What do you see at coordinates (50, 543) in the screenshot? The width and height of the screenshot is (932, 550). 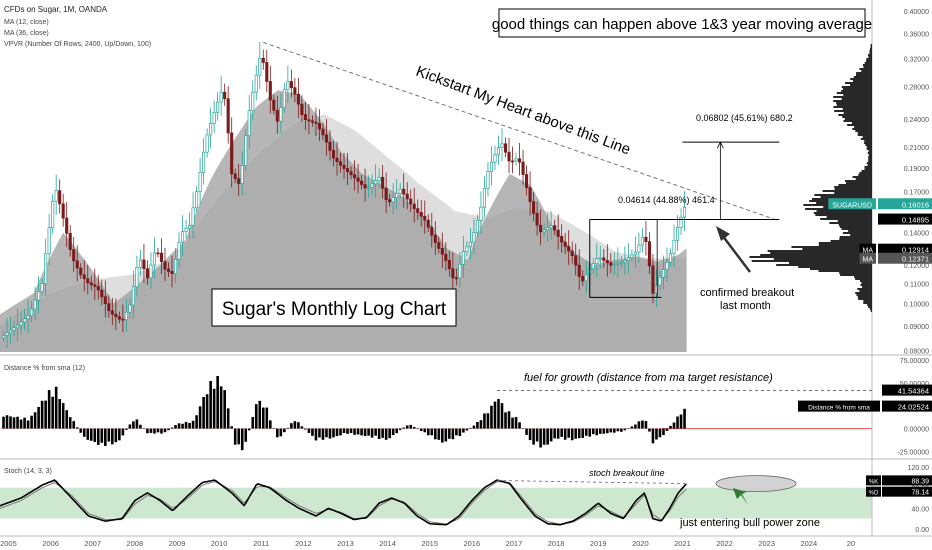 I see `year-tick-label: 2006` at bounding box center [50, 543].